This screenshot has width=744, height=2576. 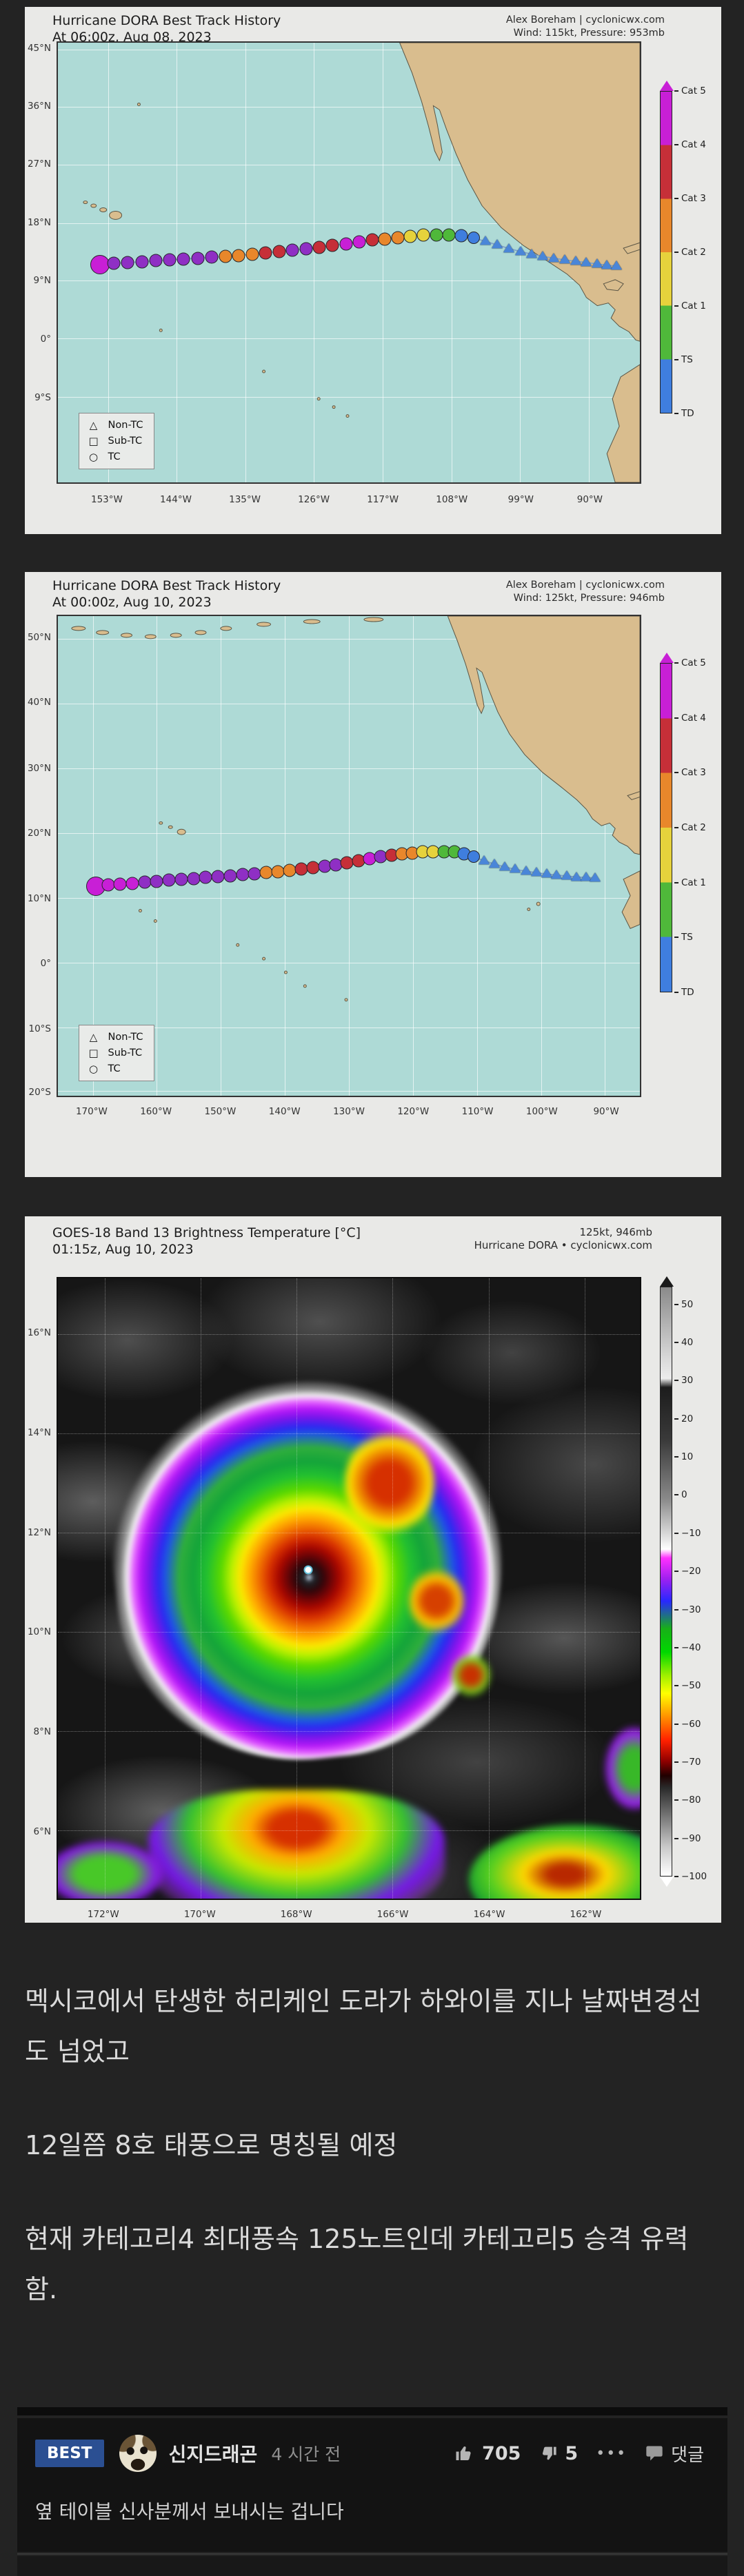 I want to click on y-axis-tick-label: 9°N, so click(x=42, y=281).